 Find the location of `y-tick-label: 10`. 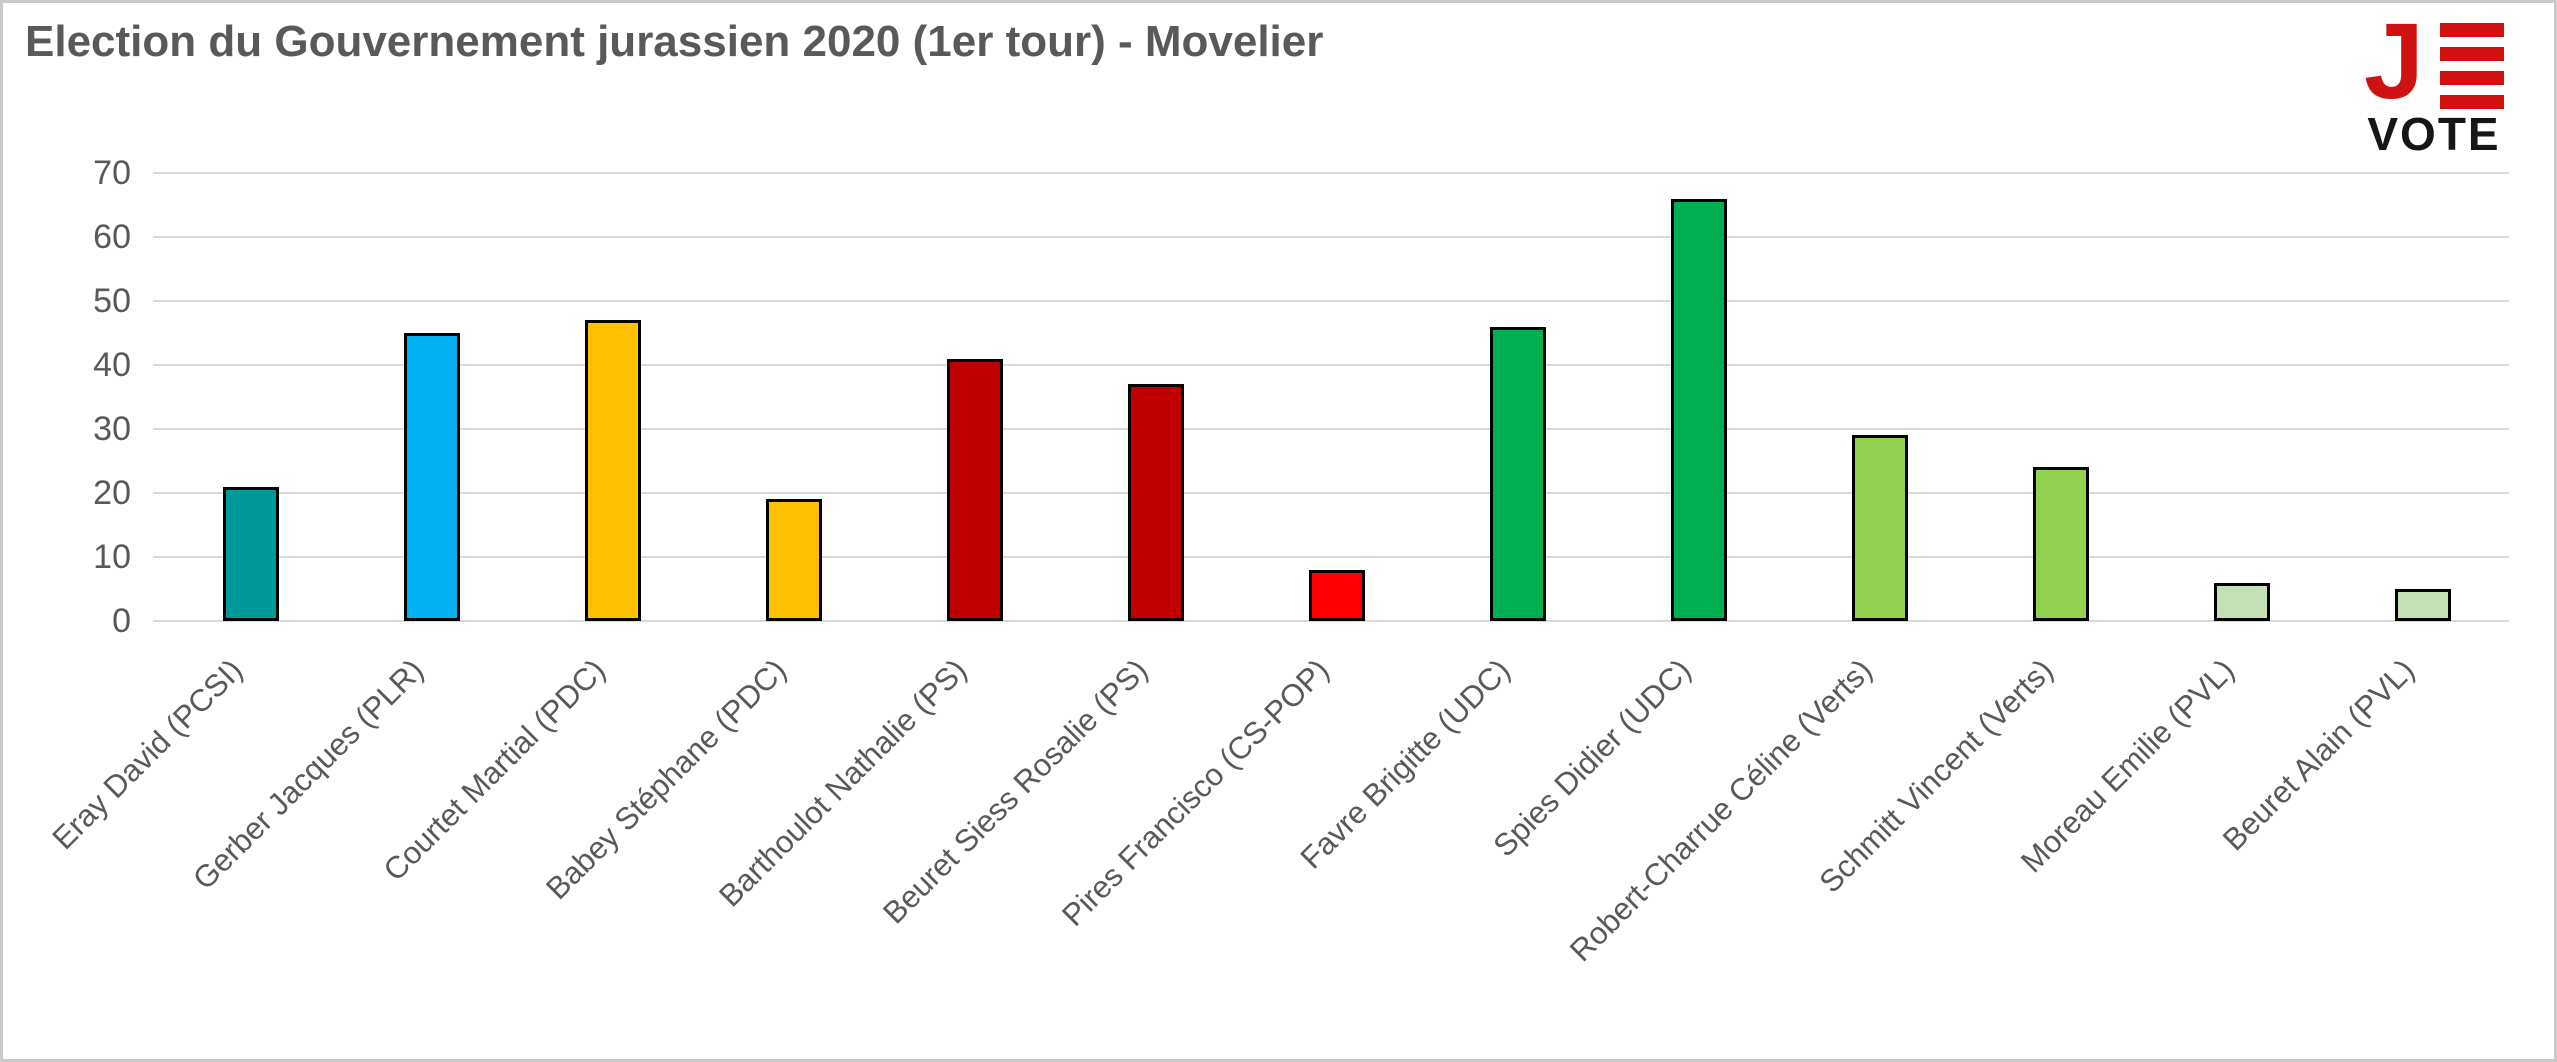

y-tick-label: 10 is located at coordinates (112, 557).